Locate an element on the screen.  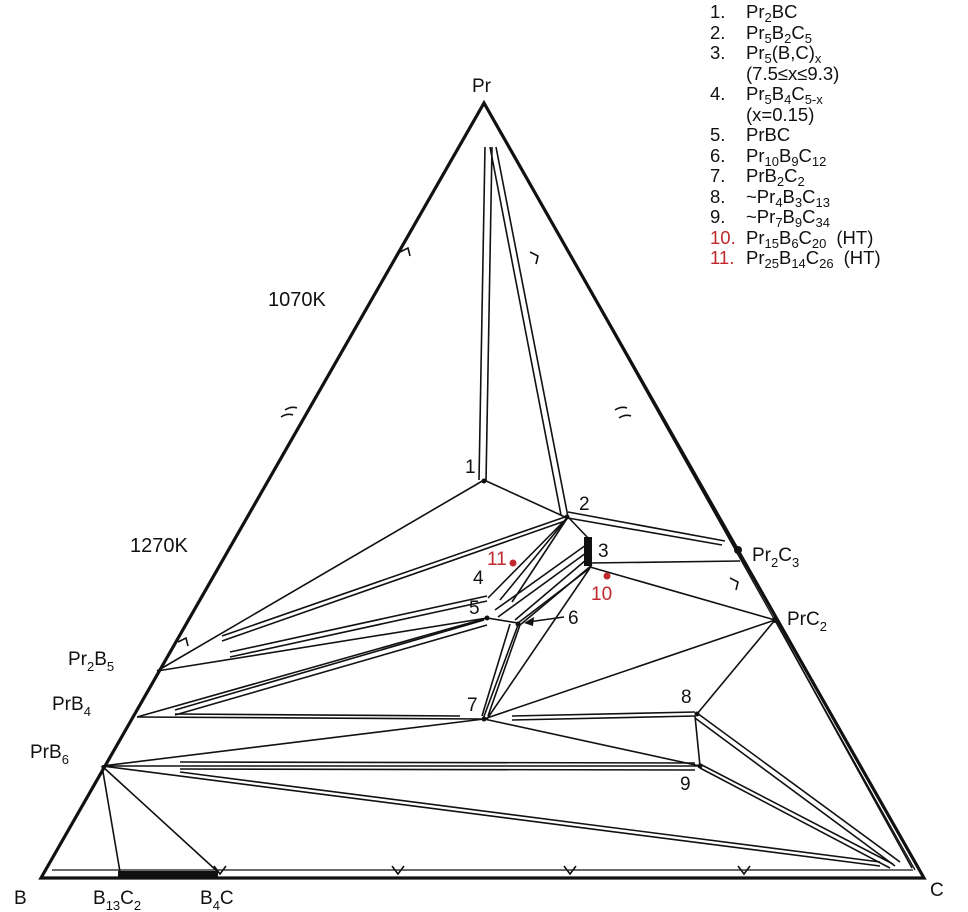
phase-3-region is located at coordinates (588, 551).